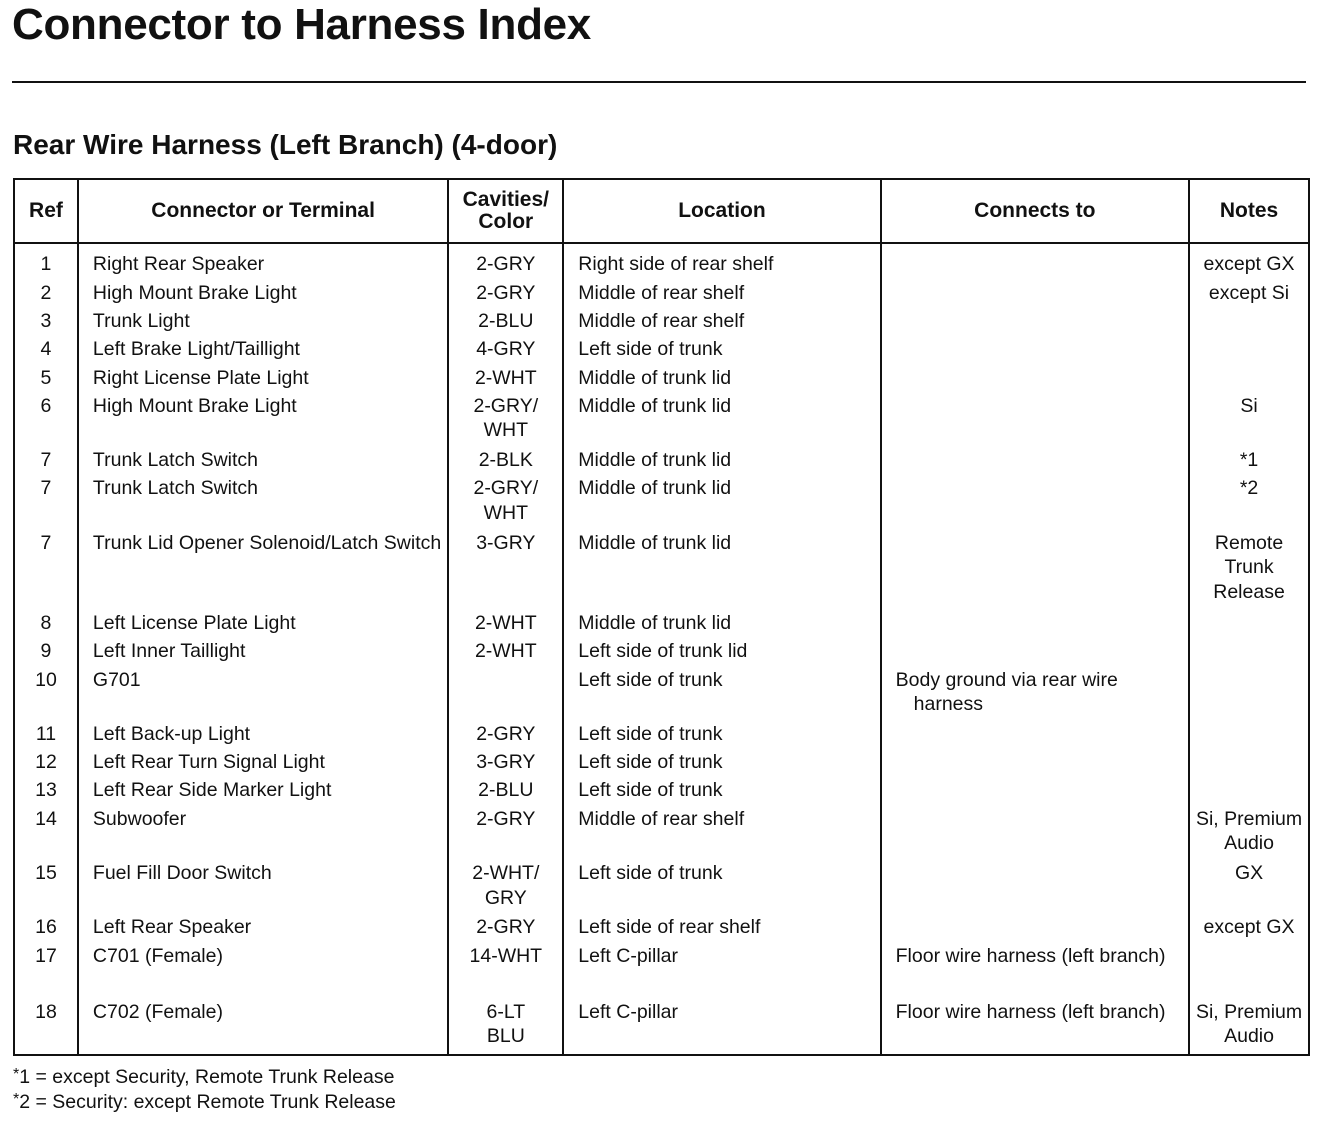 This screenshot has height=1126, width=1318. What do you see at coordinates (263, 653) in the screenshot?
I see `connector-cell: Left Inner Taillight` at bounding box center [263, 653].